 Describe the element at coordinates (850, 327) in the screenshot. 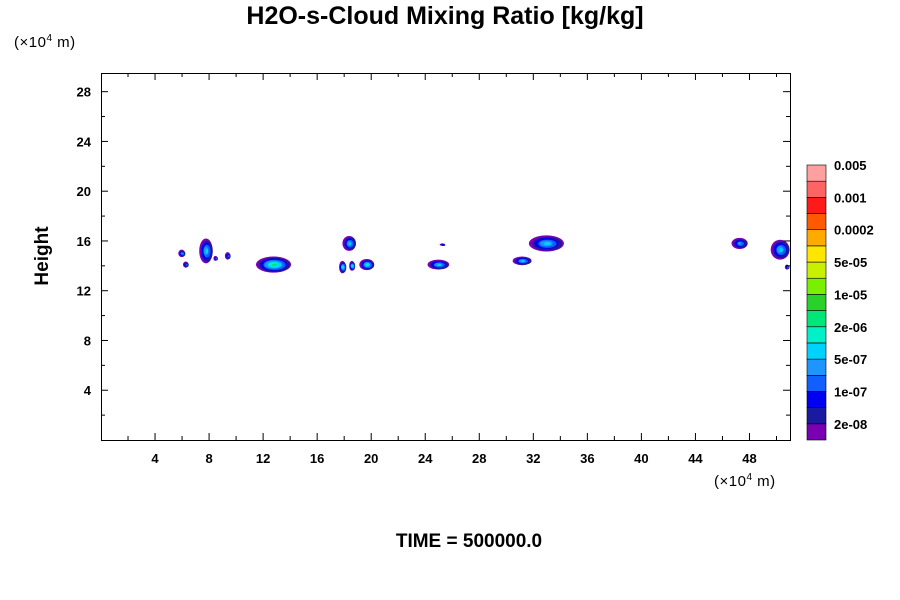

I see `colorbar-label: 2e-06` at that location.